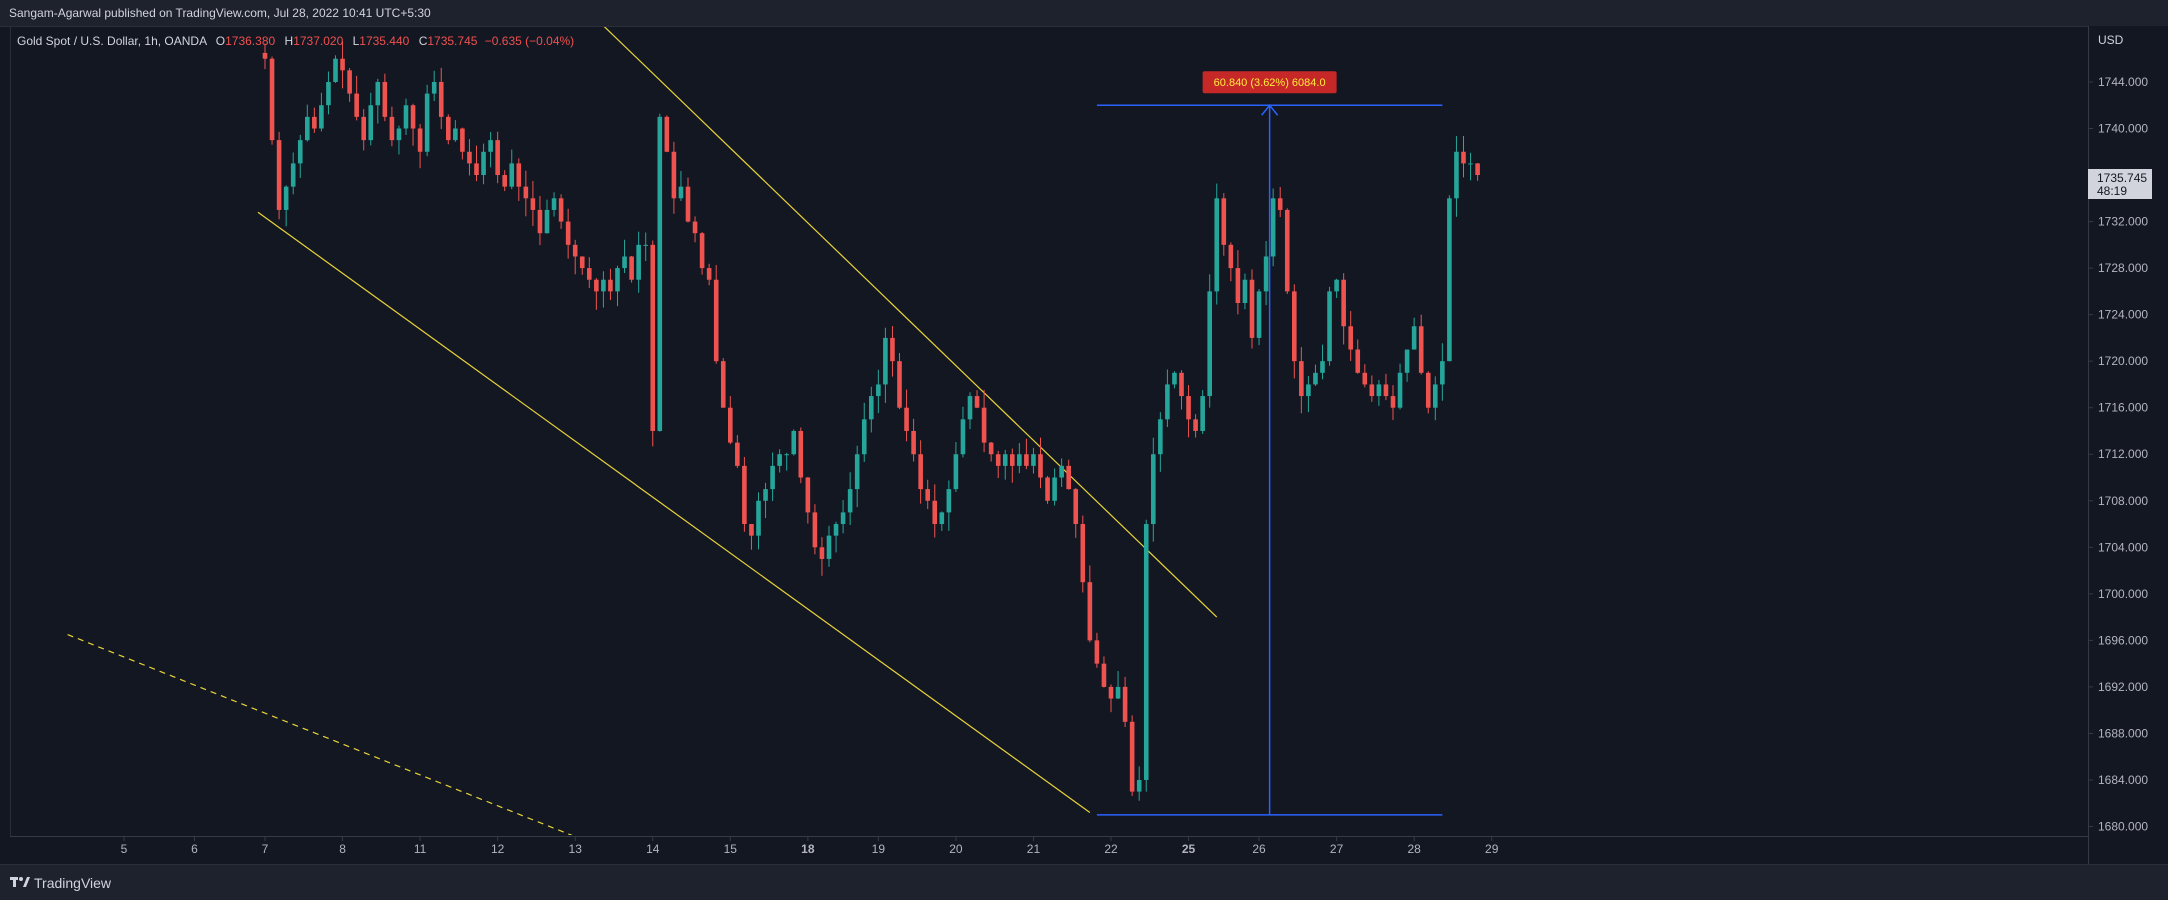 Image resolution: width=2168 pixels, height=900 pixels. I want to click on time-axis, so click(1049, 850).